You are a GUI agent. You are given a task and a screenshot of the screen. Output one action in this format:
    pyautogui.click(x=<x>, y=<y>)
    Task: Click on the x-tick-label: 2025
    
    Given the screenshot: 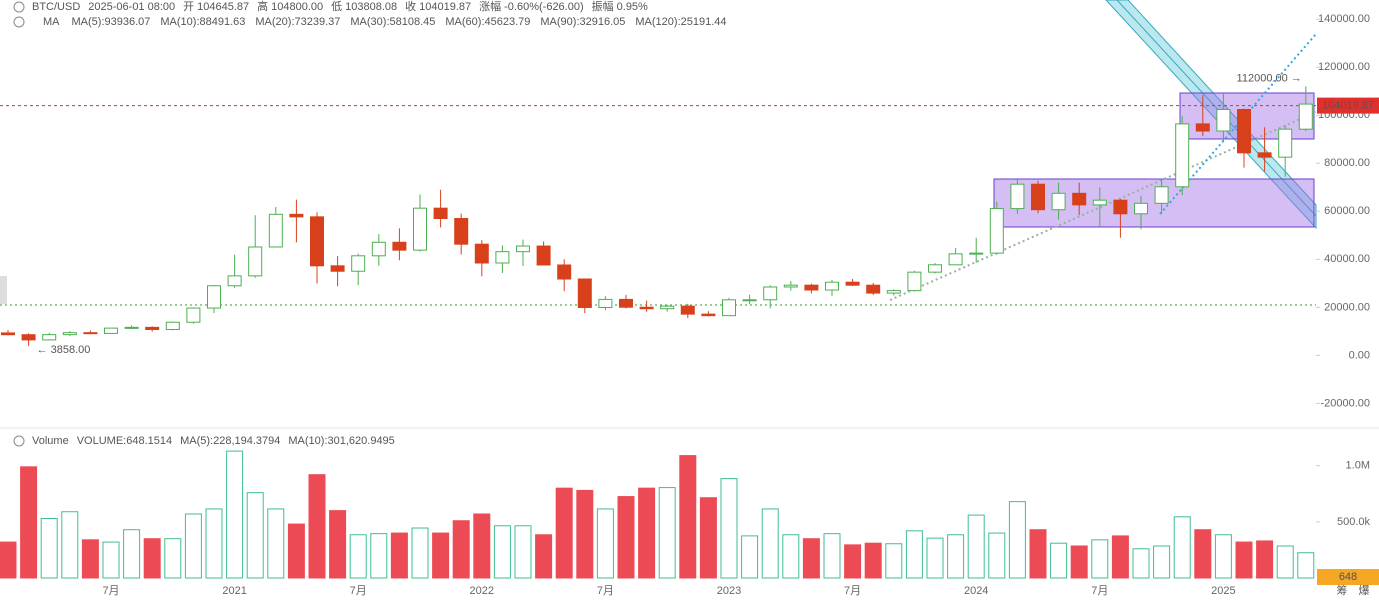 What is the action you would take?
    pyautogui.click(x=1223, y=591)
    